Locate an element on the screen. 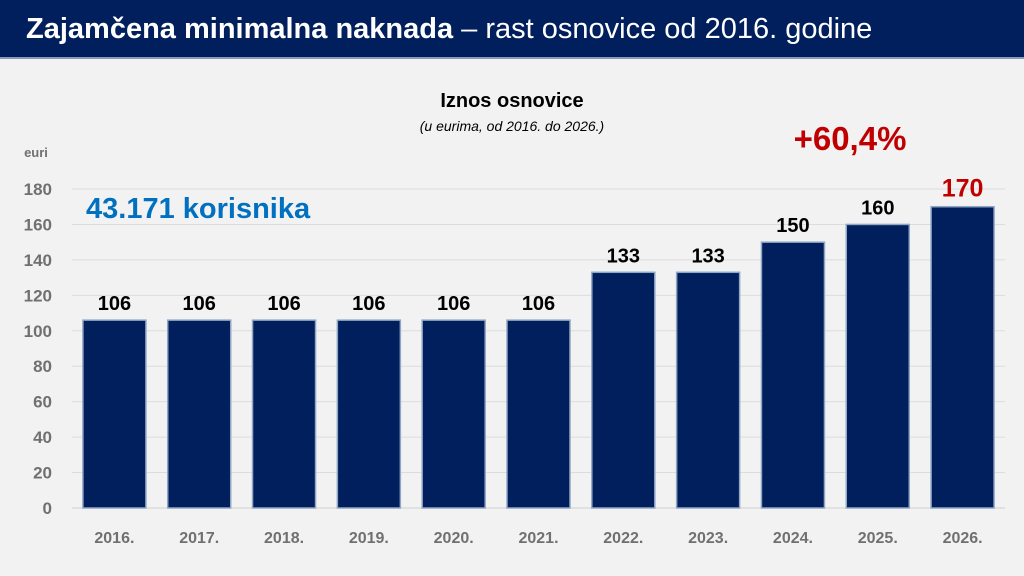 Image resolution: width=1024 pixels, height=576 pixels. x-tick-label: 2026. is located at coordinates (963, 538).